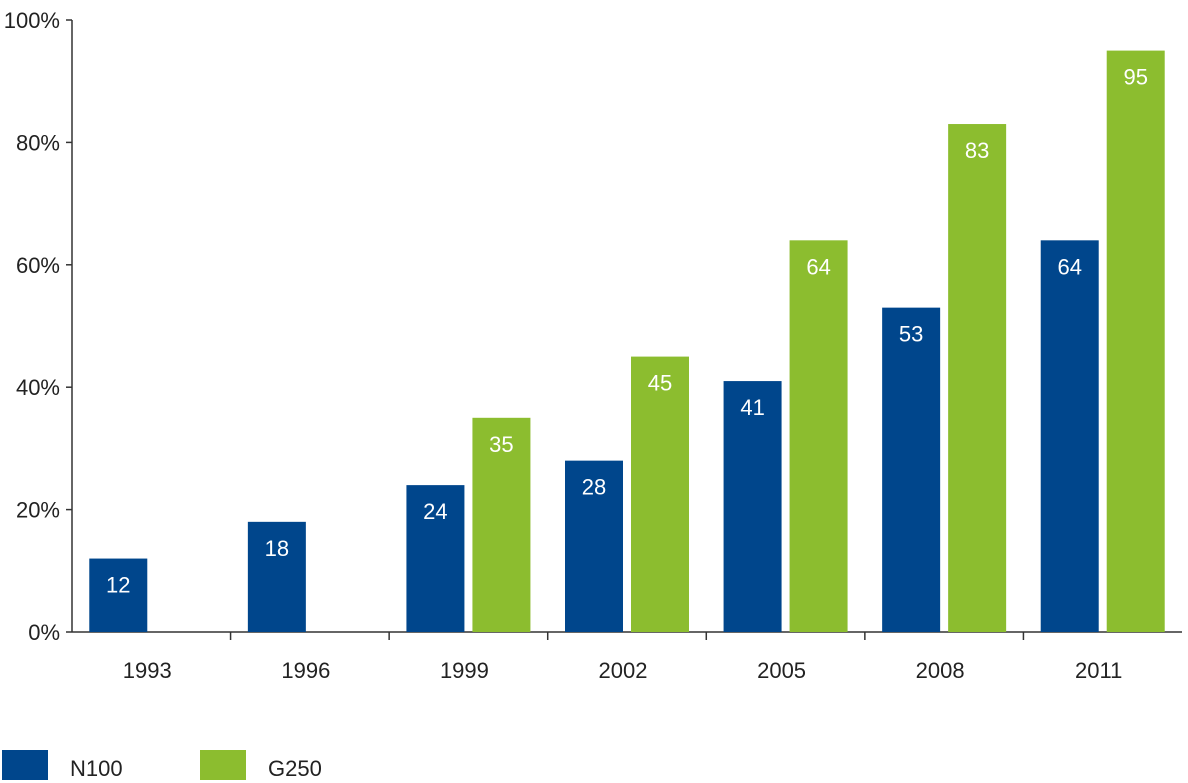  I want to click on y-tick-label: 20%, so click(38, 510).